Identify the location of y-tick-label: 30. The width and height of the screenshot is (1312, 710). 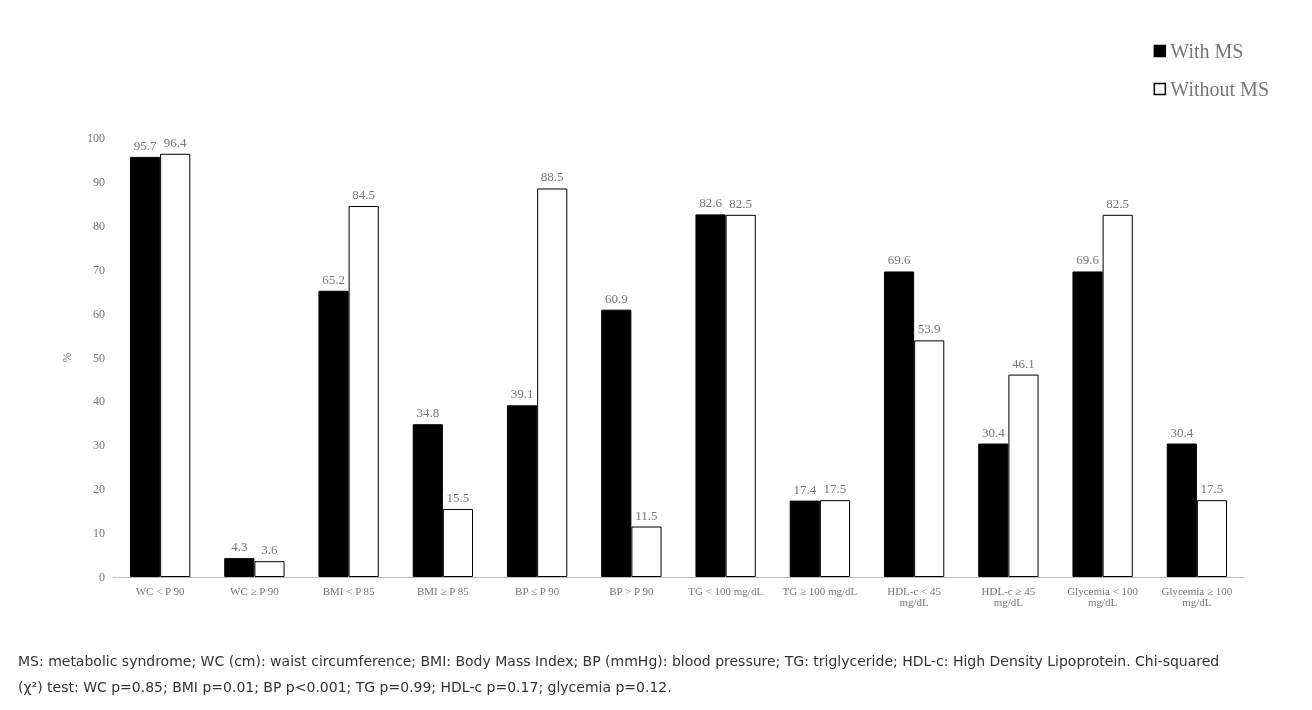
(99, 445).